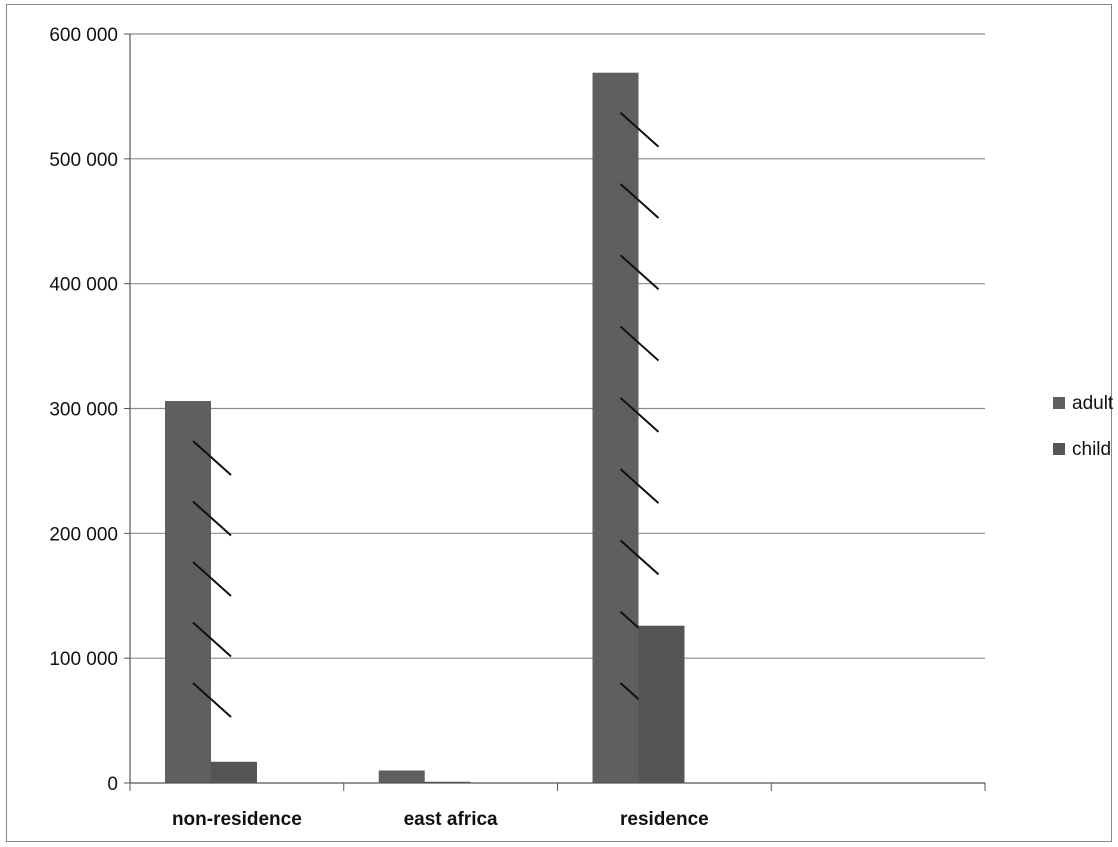 The image size is (1118, 847). I want to click on y-tick-label: 500 000, so click(83, 160).